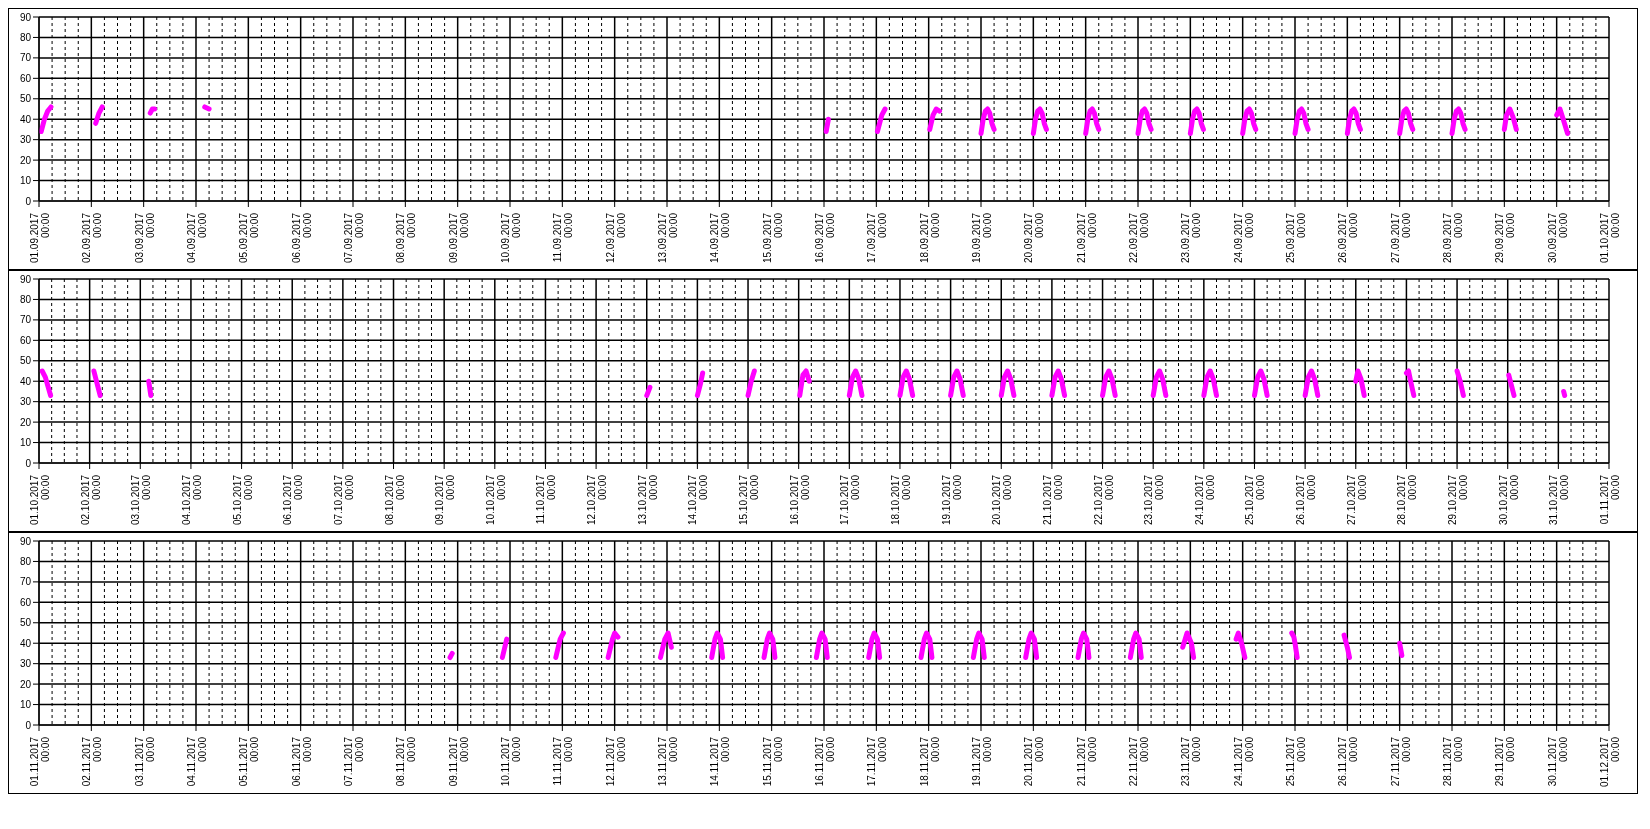 This screenshot has height=829, width=1650. I want to click on x-tick-label: 10.10.2017 00:00, so click(495, 500).